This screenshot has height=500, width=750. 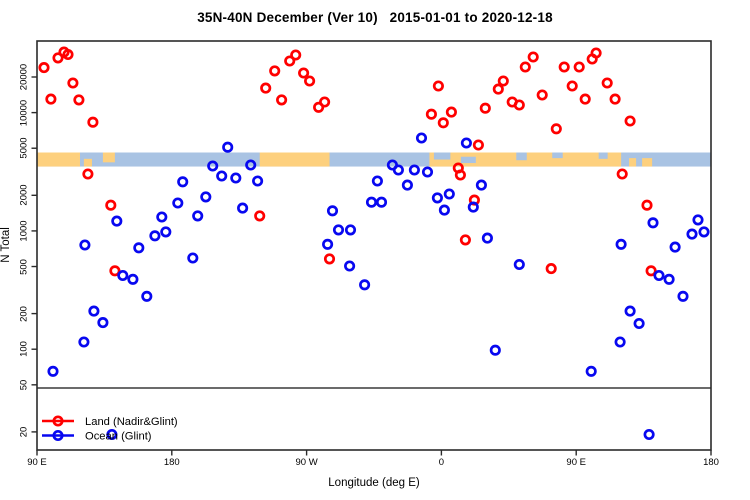 What do you see at coordinates (24, 77) in the screenshot?
I see `y-tick-label: 20000` at bounding box center [24, 77].